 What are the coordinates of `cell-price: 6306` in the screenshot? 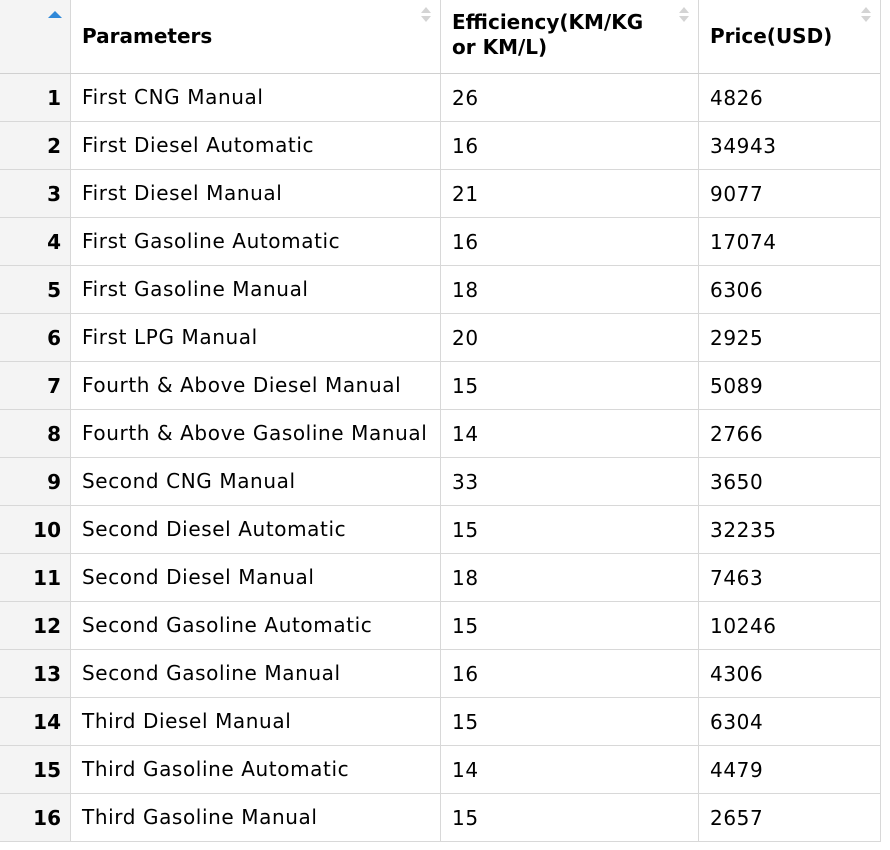 It's located at (737, 289).